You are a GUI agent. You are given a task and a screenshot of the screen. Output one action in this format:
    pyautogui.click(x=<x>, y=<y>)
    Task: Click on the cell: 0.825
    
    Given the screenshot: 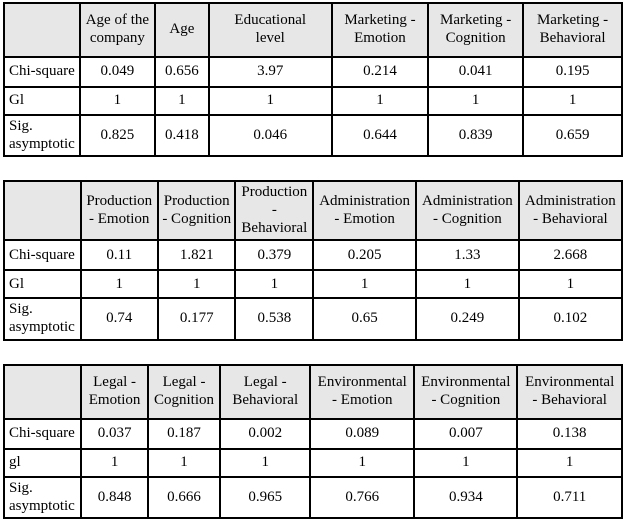 What is the action you would take?
    pyautogui.click(x=117, y=135)
    